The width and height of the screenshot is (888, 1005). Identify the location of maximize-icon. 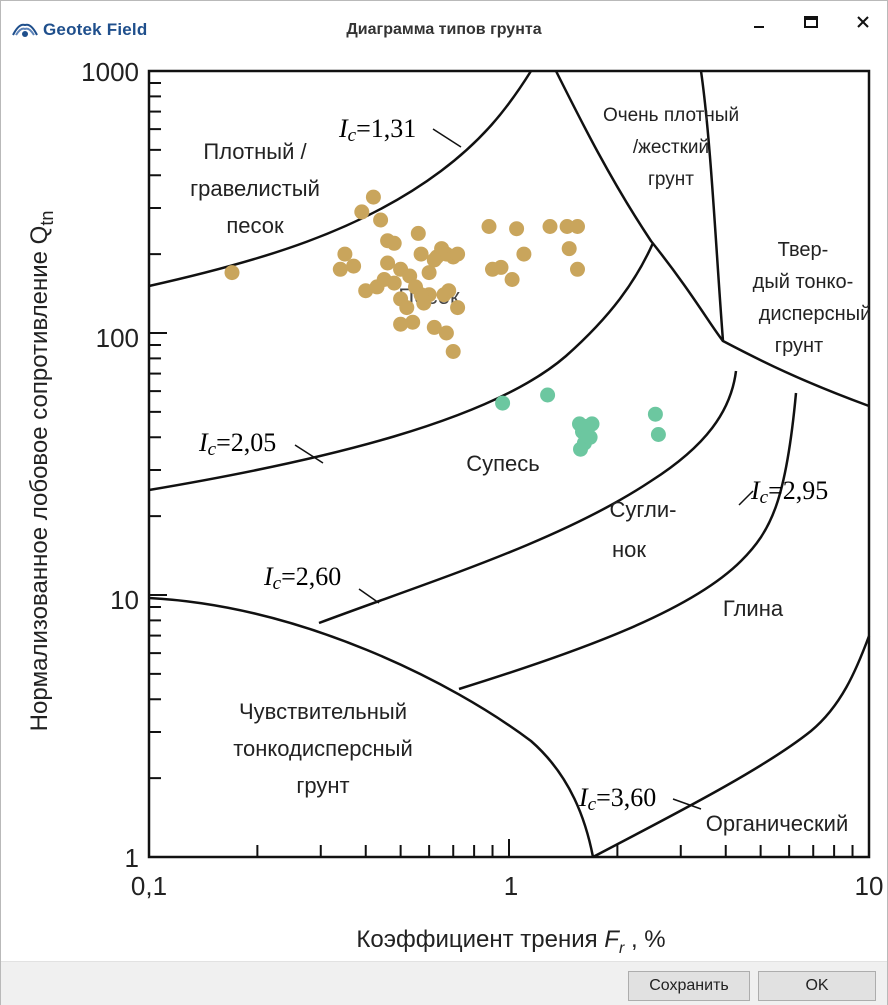
(811, 22).